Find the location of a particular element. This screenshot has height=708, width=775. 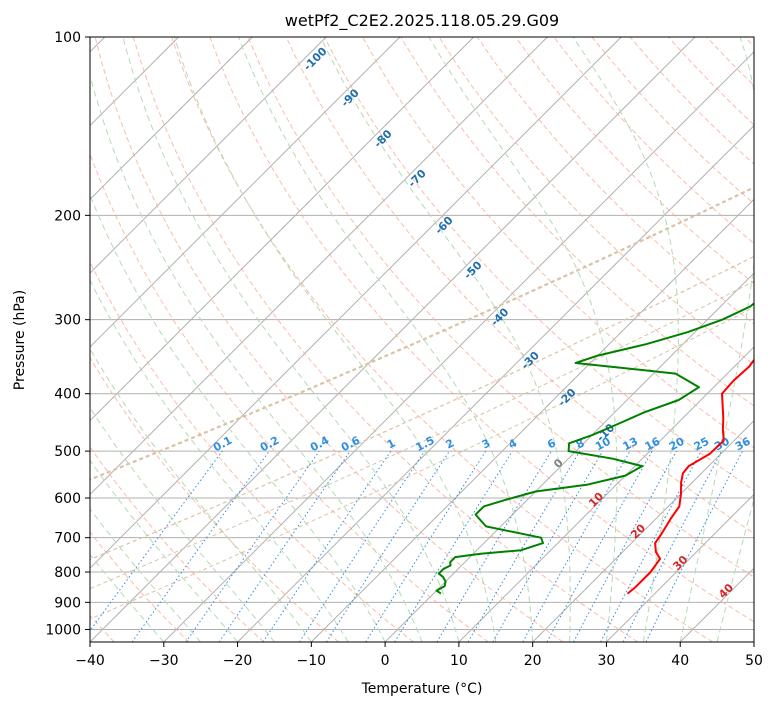

x-axis-ticks: −40 −30 −20 −10 0 10 20 30 40 50 is located at coordinates (419, 655).